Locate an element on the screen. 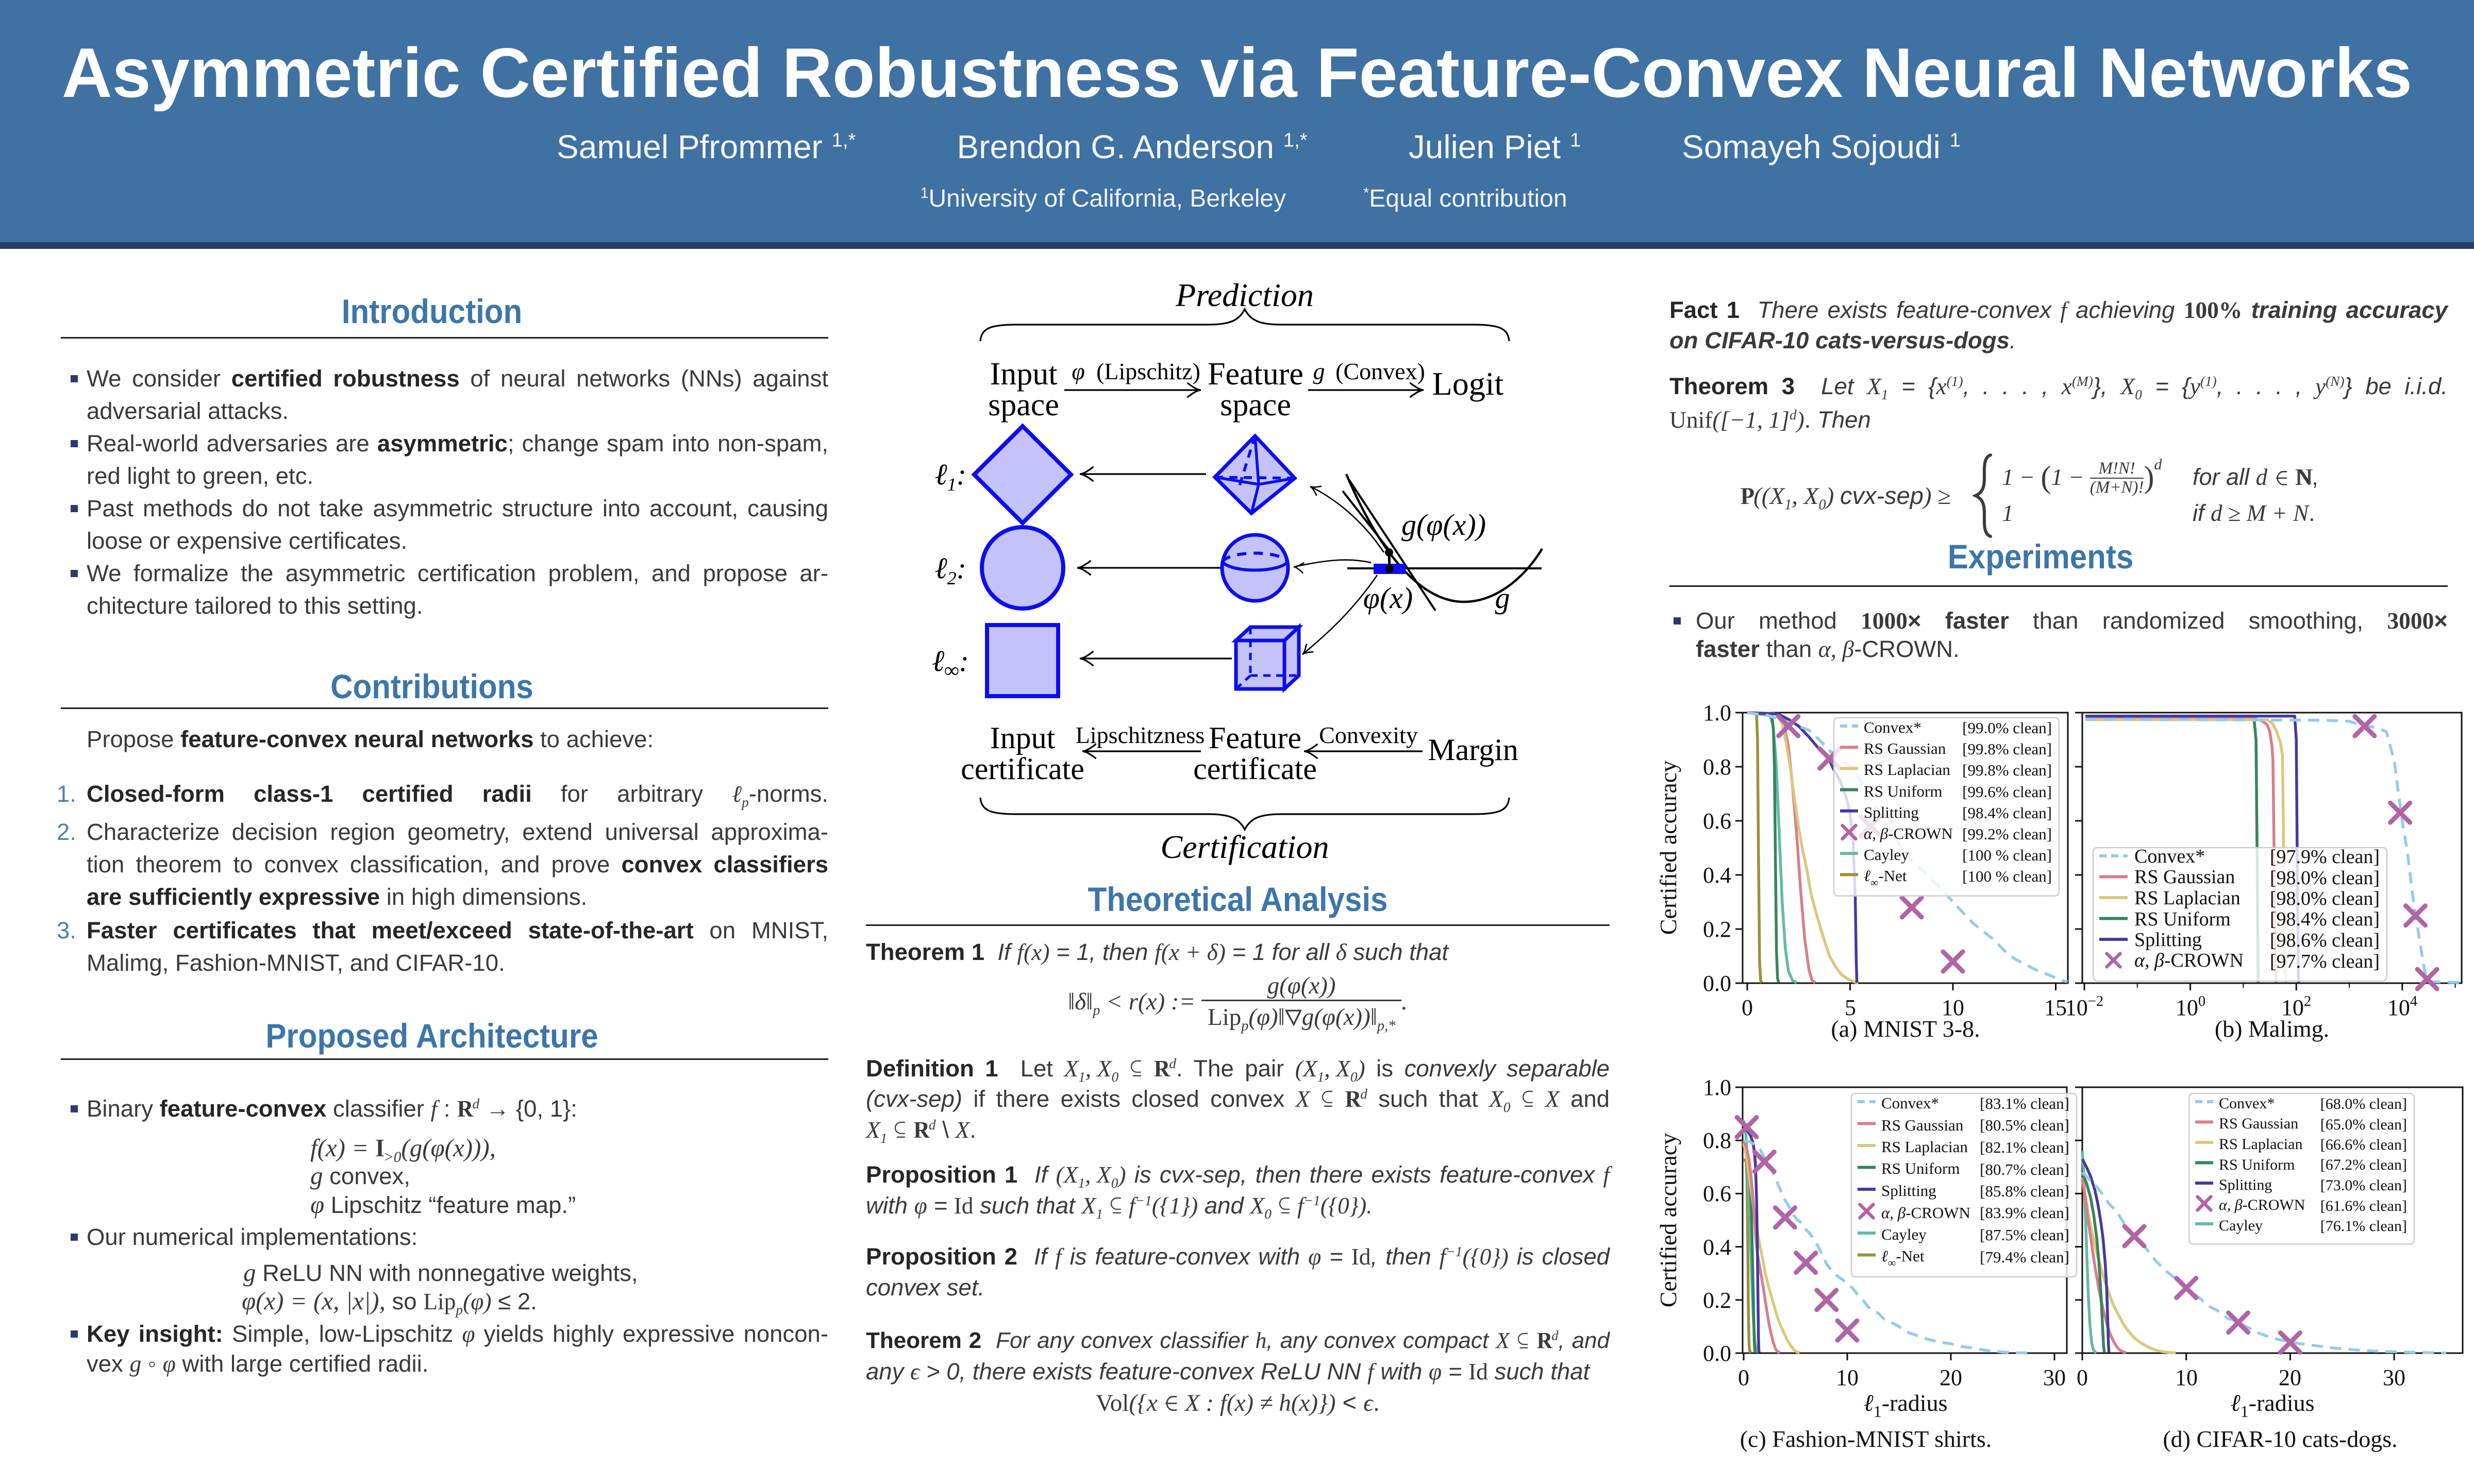 This screenshot has height=1484, width=2474. svg-text: 30 is located at coordinates (2394, 1377).